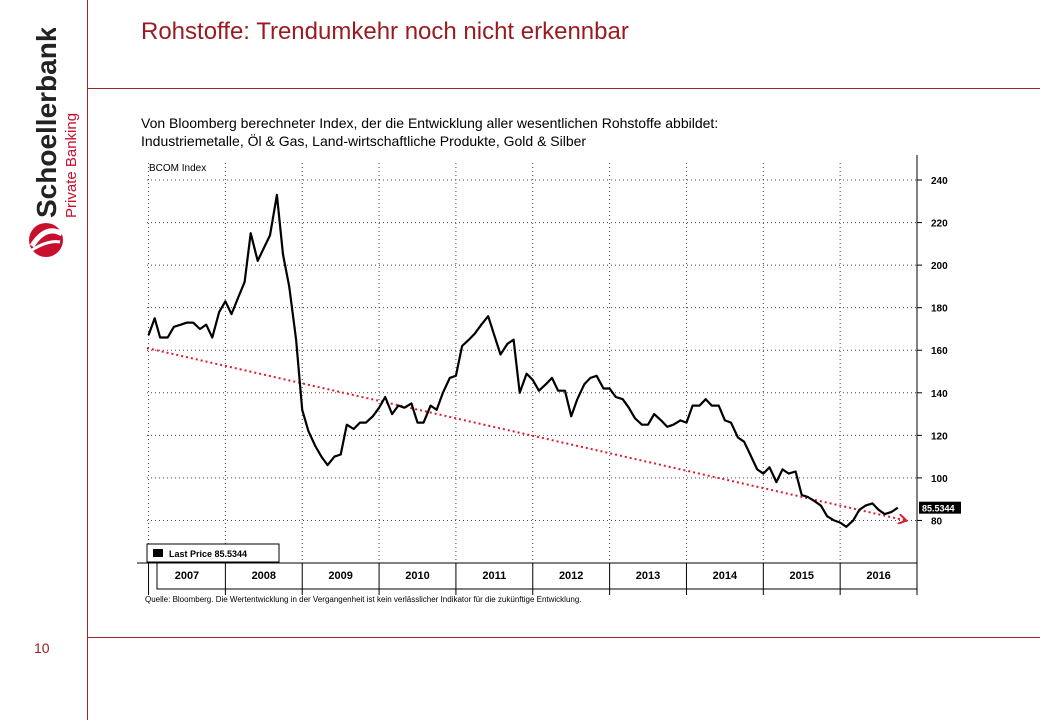  I want to click on x-tick-label: 2012, so click(571, 576).